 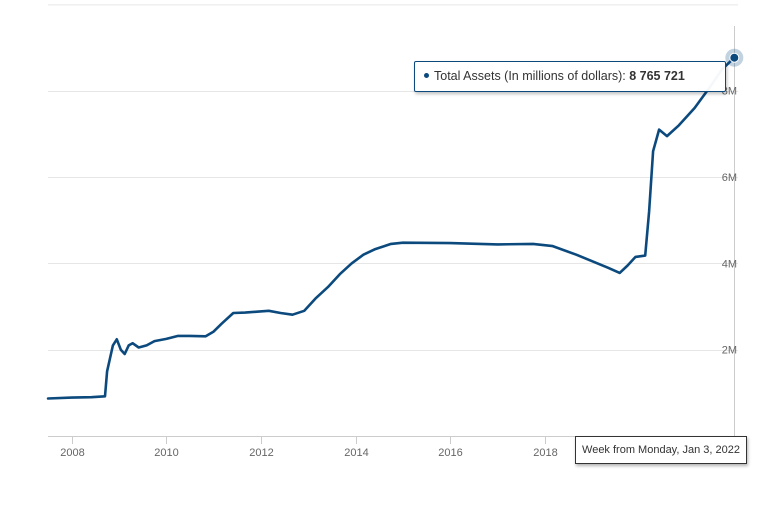 What do you see at coordinates (426, 76) in the screenshot?
I see `series-dot-icon` at bounding box center [426, 76].